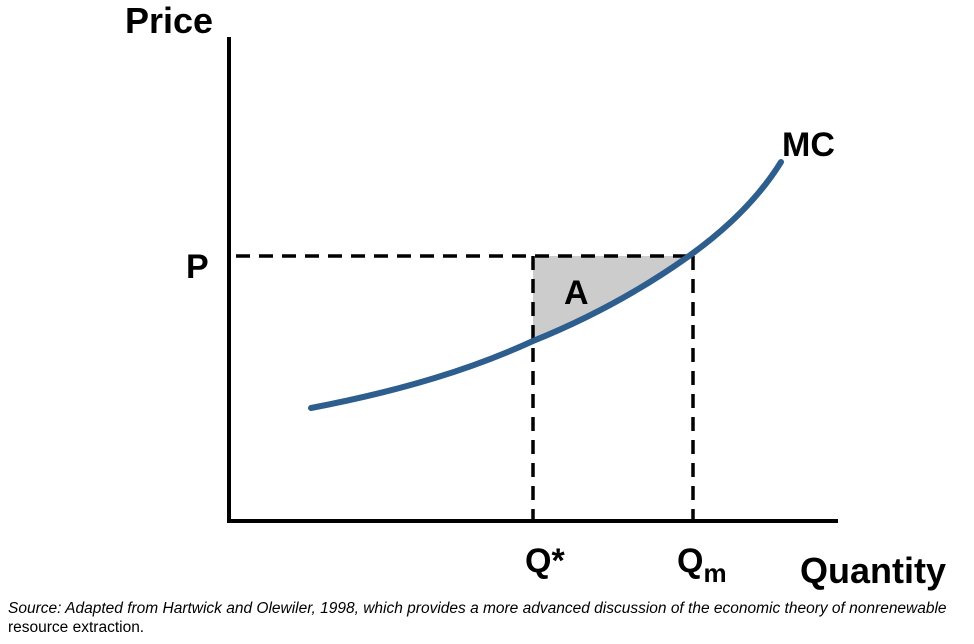 This screenshot has width=974, height=644. I want to click on q-m-subscript: m, so click(714, 573).